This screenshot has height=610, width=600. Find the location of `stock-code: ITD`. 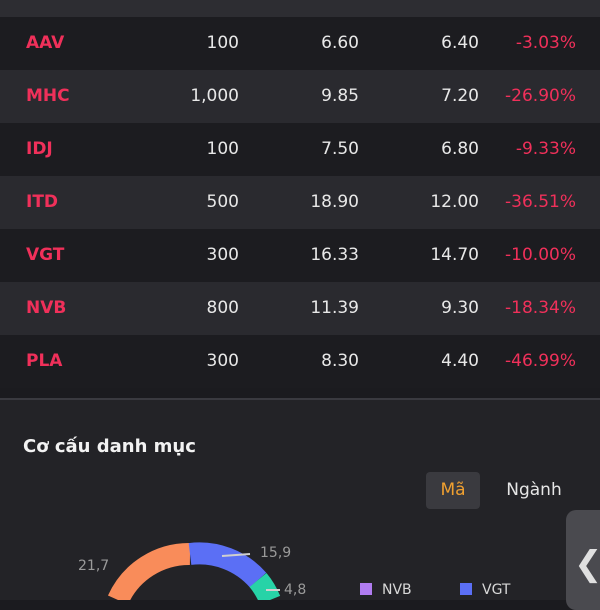

stock-code: ITD is located at coordinates (42, 202).